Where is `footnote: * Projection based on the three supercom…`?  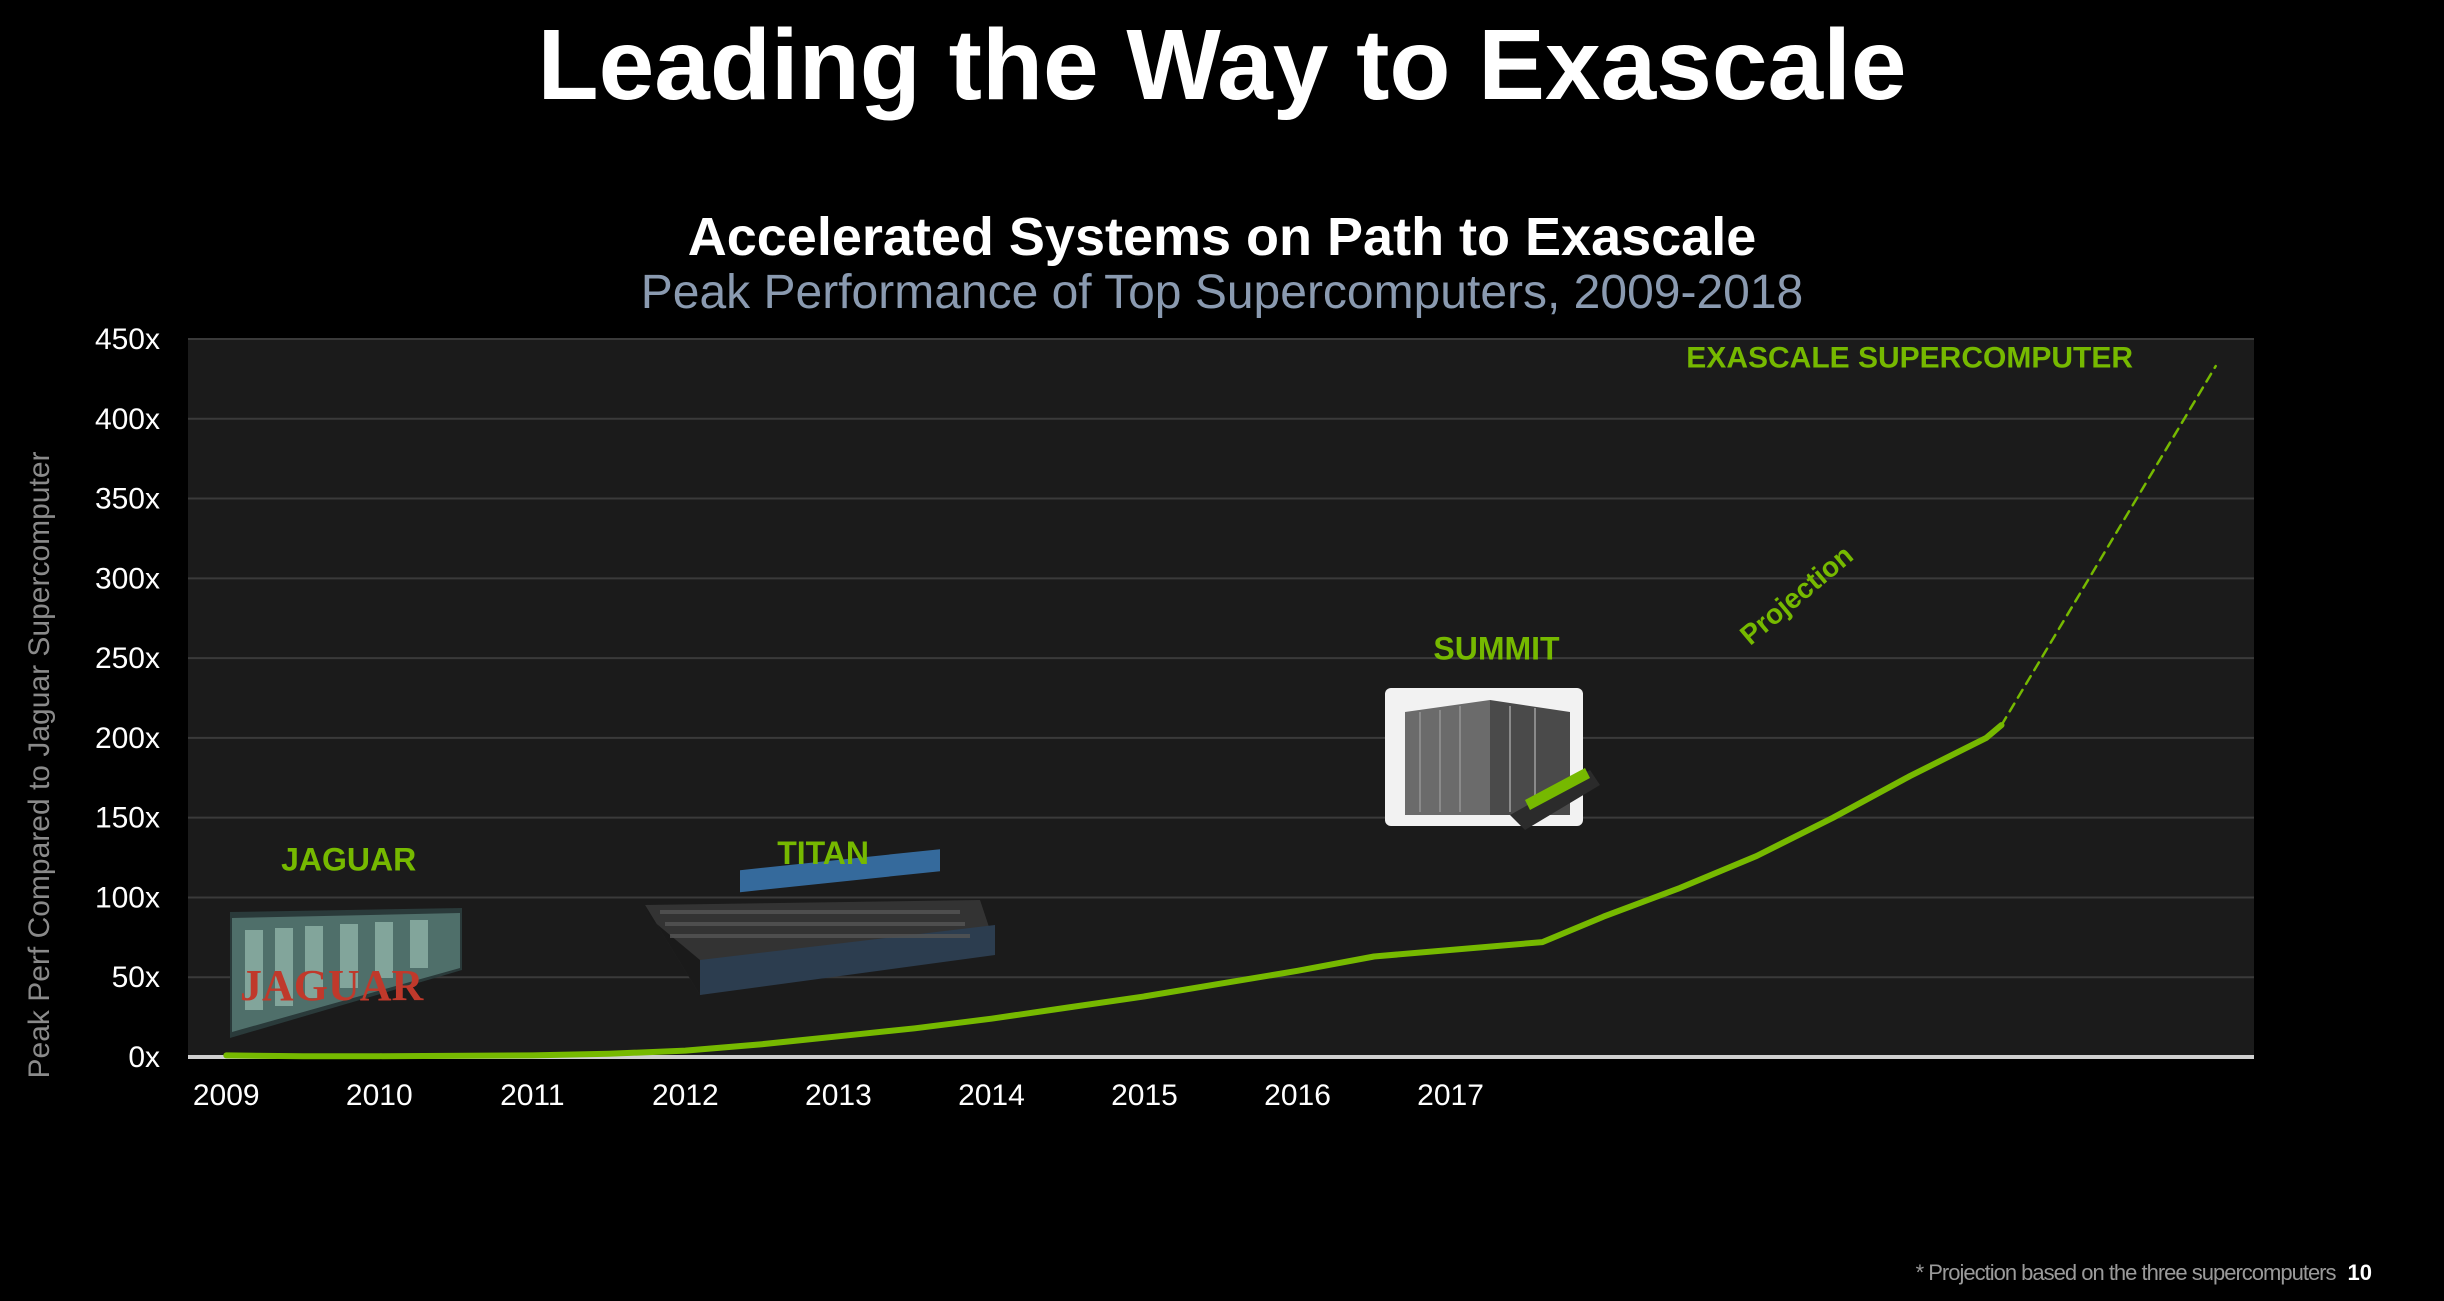
footnote: * Projection based on the three supercom… is located at coordinates (2144, 1273).